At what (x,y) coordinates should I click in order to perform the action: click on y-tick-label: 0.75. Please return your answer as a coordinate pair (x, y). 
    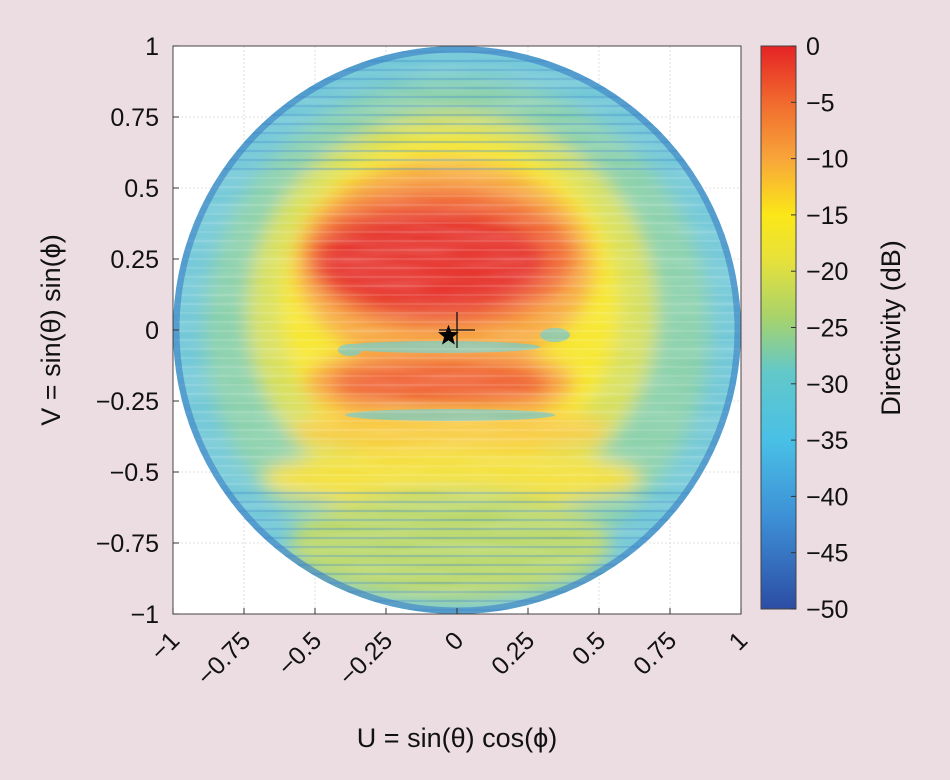
    Looking at the image, I should click on (134, 118).